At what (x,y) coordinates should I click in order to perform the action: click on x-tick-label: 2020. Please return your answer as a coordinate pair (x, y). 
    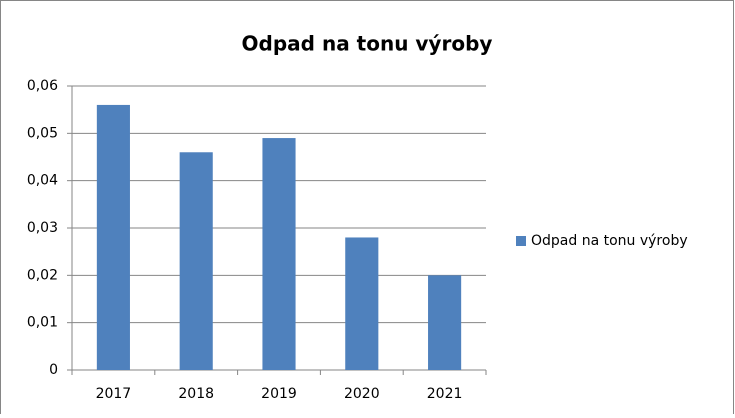
    Looking at the image, I should click on (362, 394).